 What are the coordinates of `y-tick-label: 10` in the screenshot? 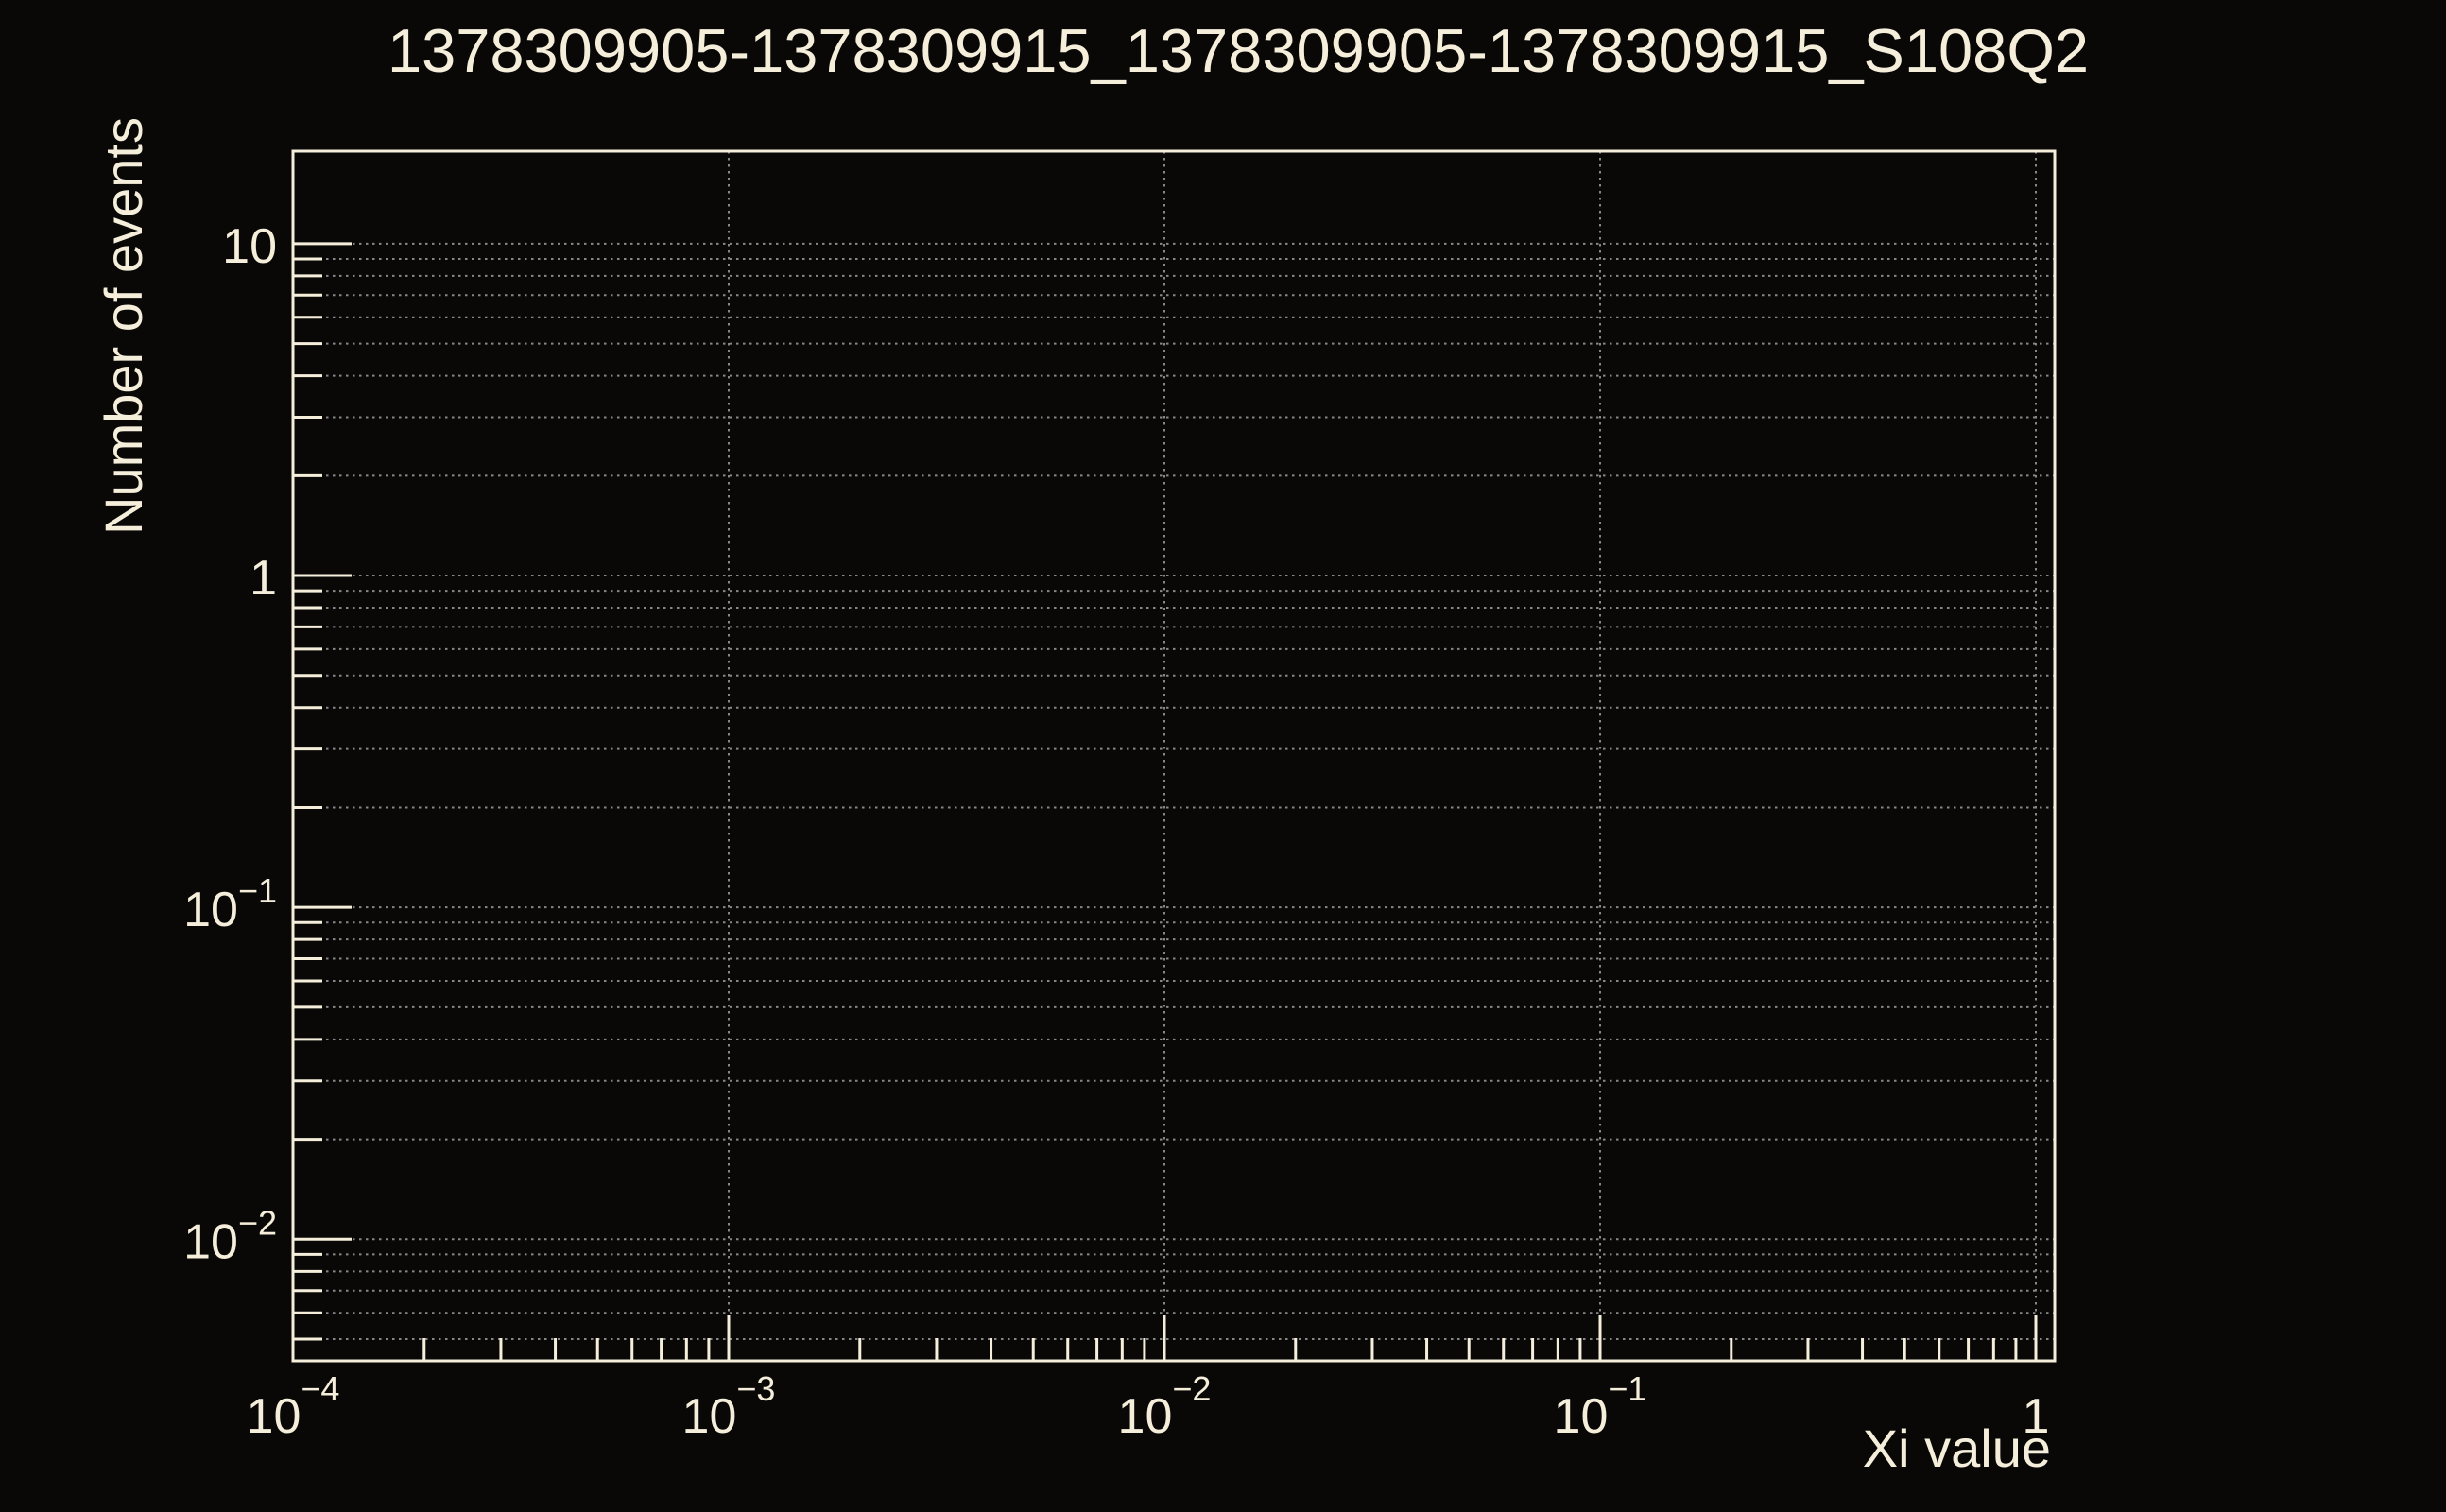 It's located at (249, 246).